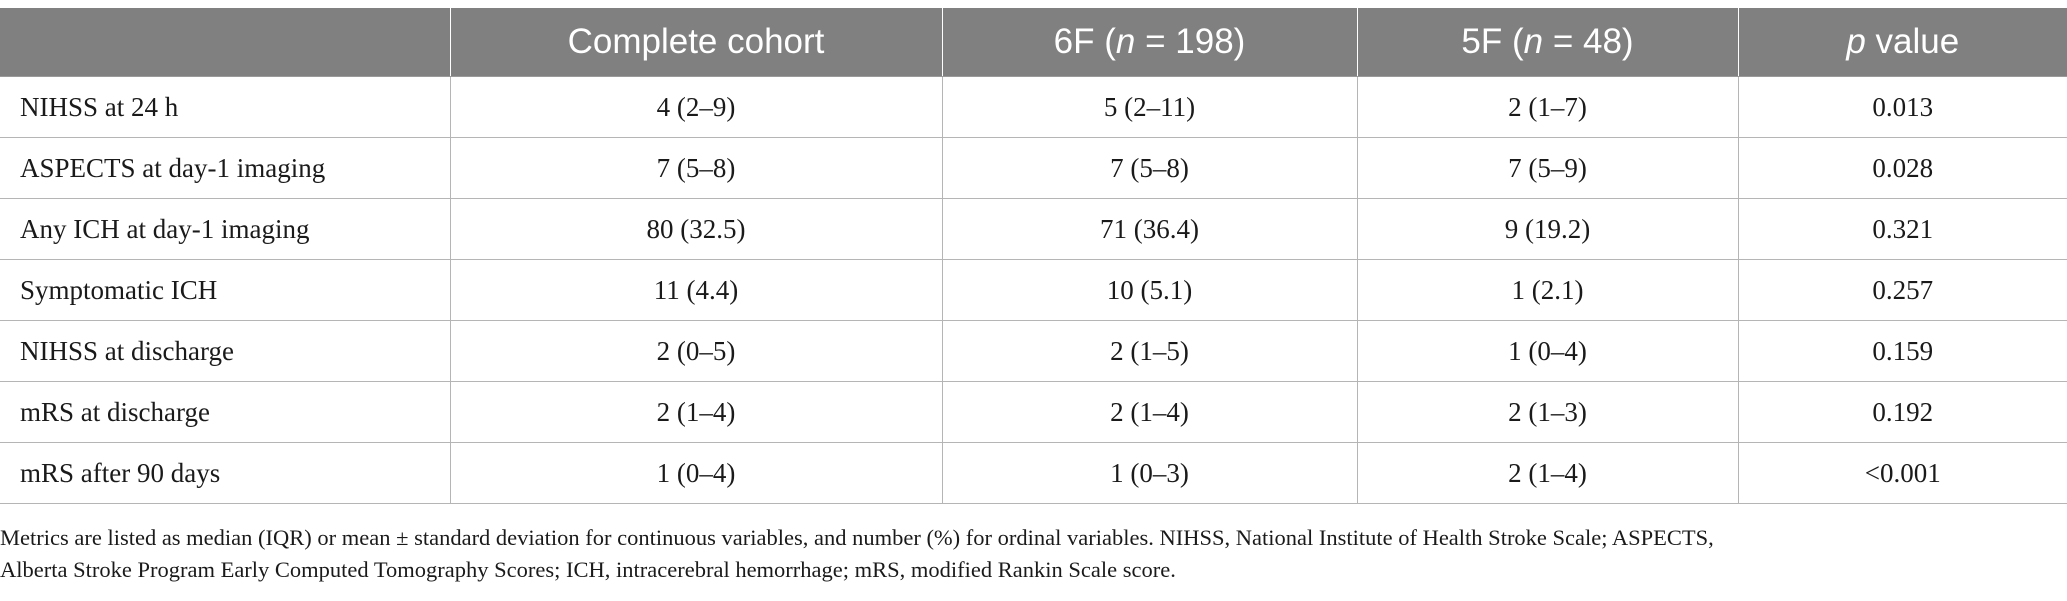  What do you see at coordinates (1902, 290) in the screenshot?
I see `cell-p-value: 0.257` at bounding box center [1902, 290].